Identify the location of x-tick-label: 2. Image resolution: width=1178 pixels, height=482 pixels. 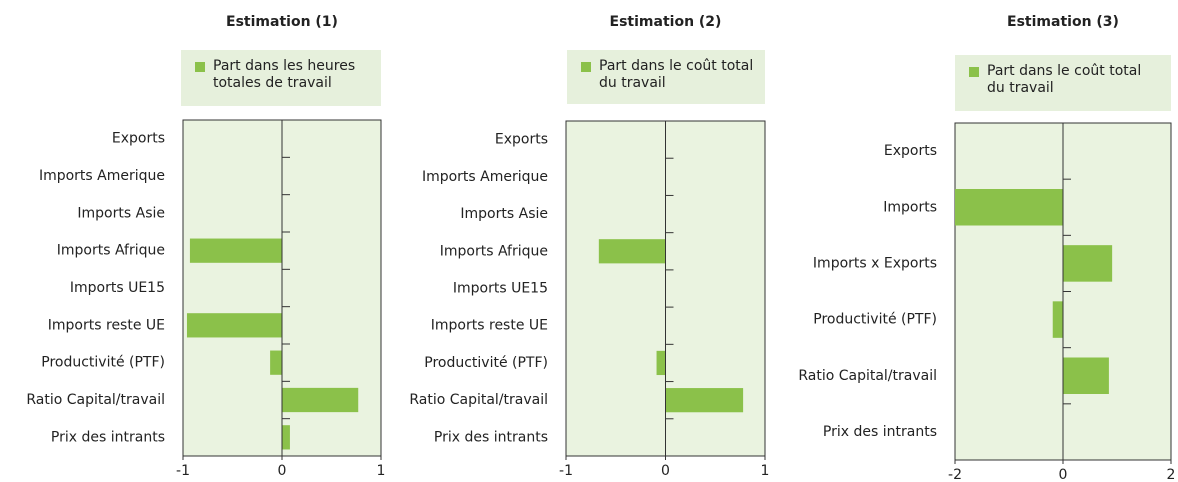
(1171, 474).